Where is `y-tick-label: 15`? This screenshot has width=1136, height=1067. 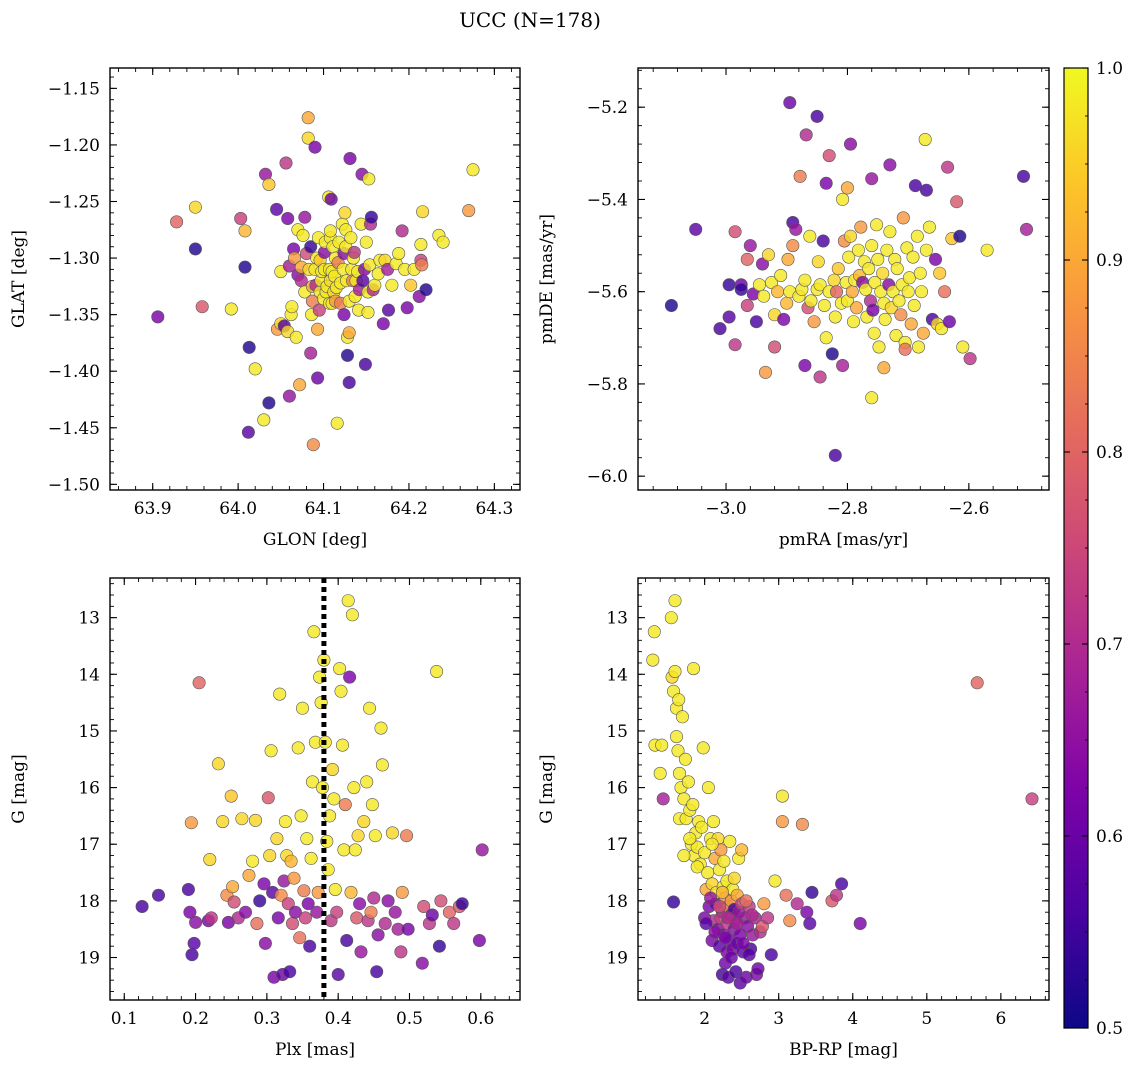 y-tick-label: 15 is located at coordinates (89, 732).